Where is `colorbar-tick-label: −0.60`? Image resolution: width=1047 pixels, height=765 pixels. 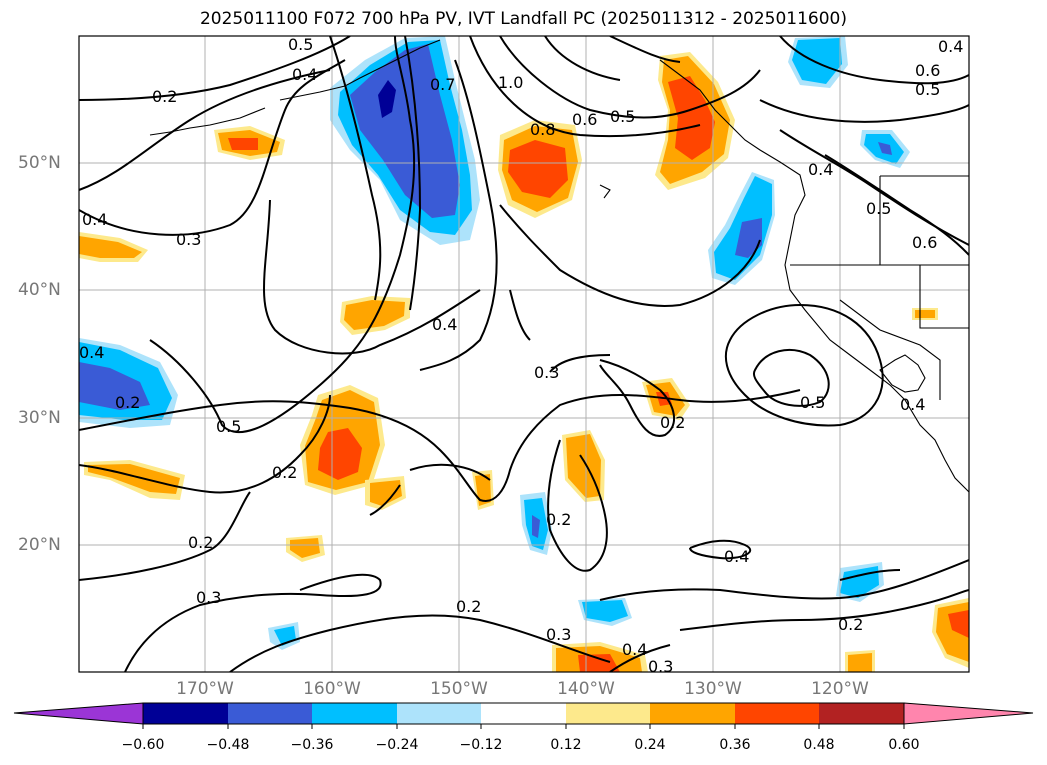
colorbar-tick-label: −0.60 is located at coordinates (143, 745).